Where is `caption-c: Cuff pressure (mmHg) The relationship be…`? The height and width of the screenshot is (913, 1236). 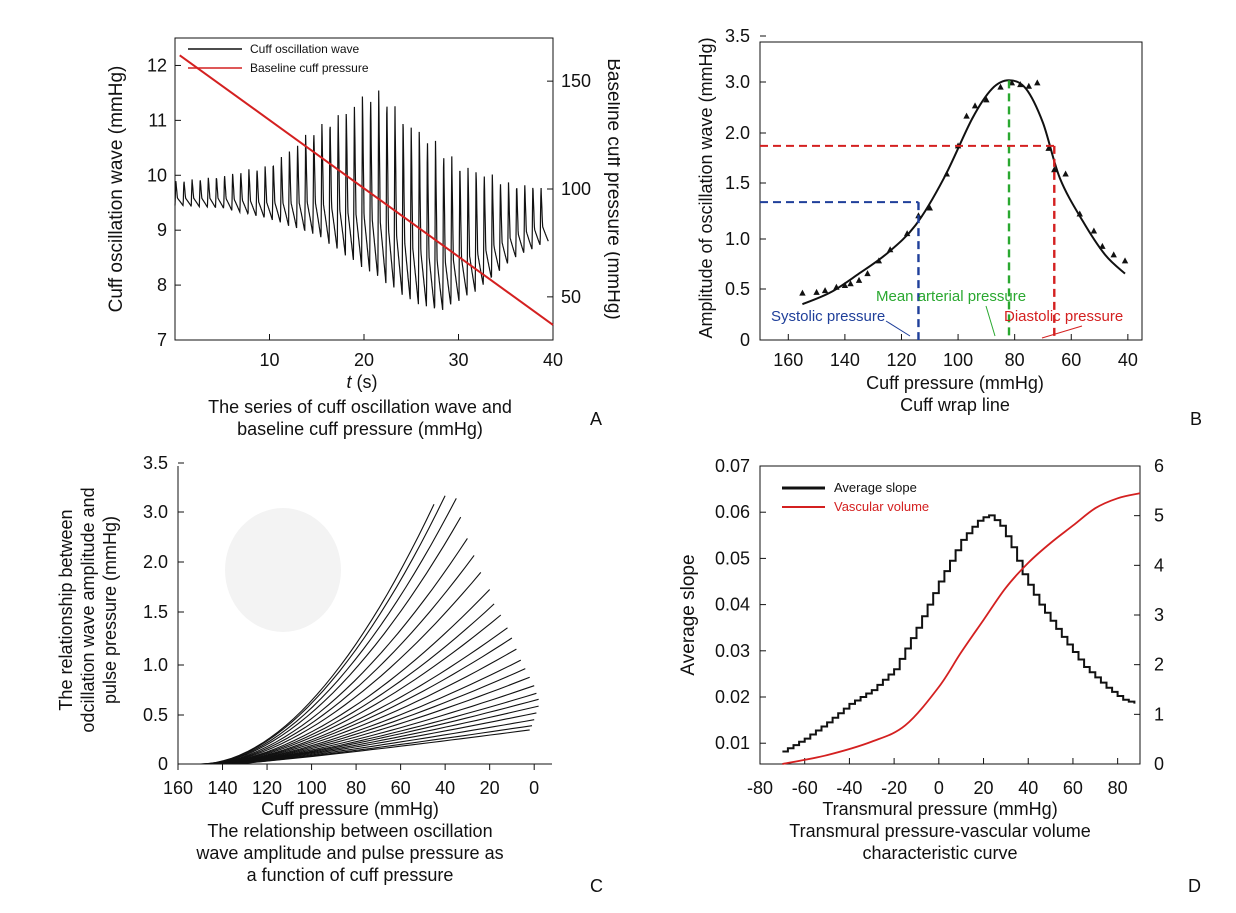
caption-c: Cuff pressure (mmHg) The relationship be… is located at coordinates (350, 842).